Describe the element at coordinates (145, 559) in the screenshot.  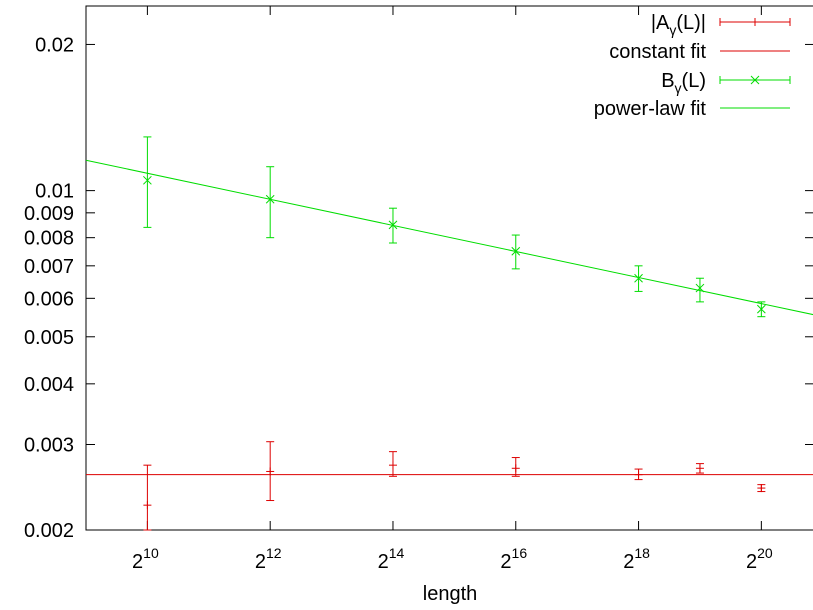
I see `x-tick-label: 210` at that location.